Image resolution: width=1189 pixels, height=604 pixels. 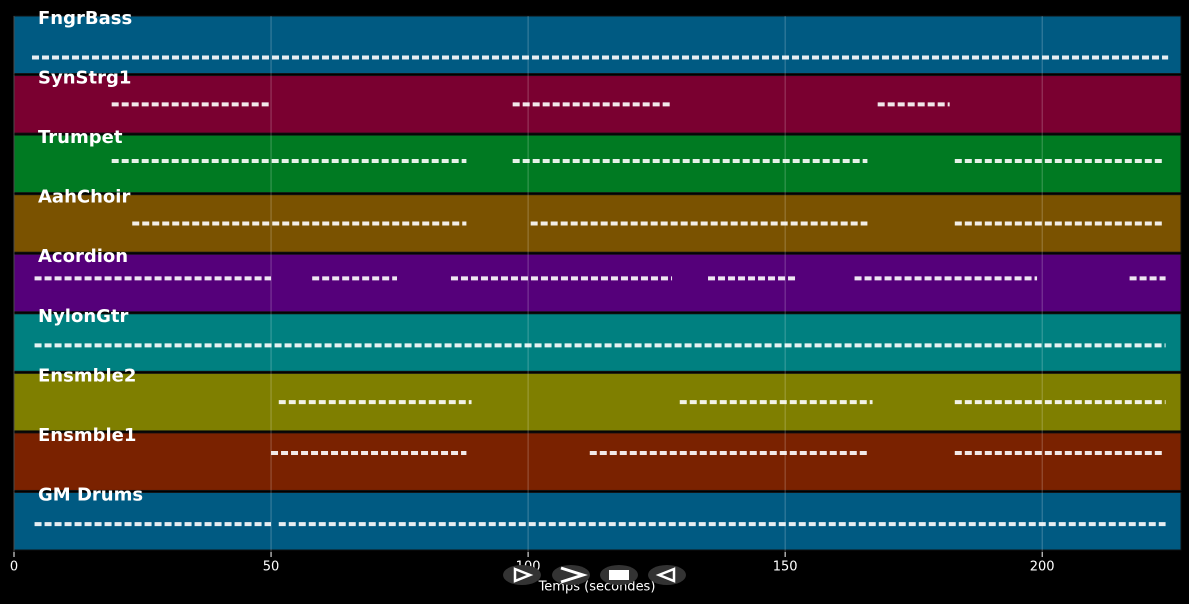 I want to click on stop-button, so click(x=619, y=575).